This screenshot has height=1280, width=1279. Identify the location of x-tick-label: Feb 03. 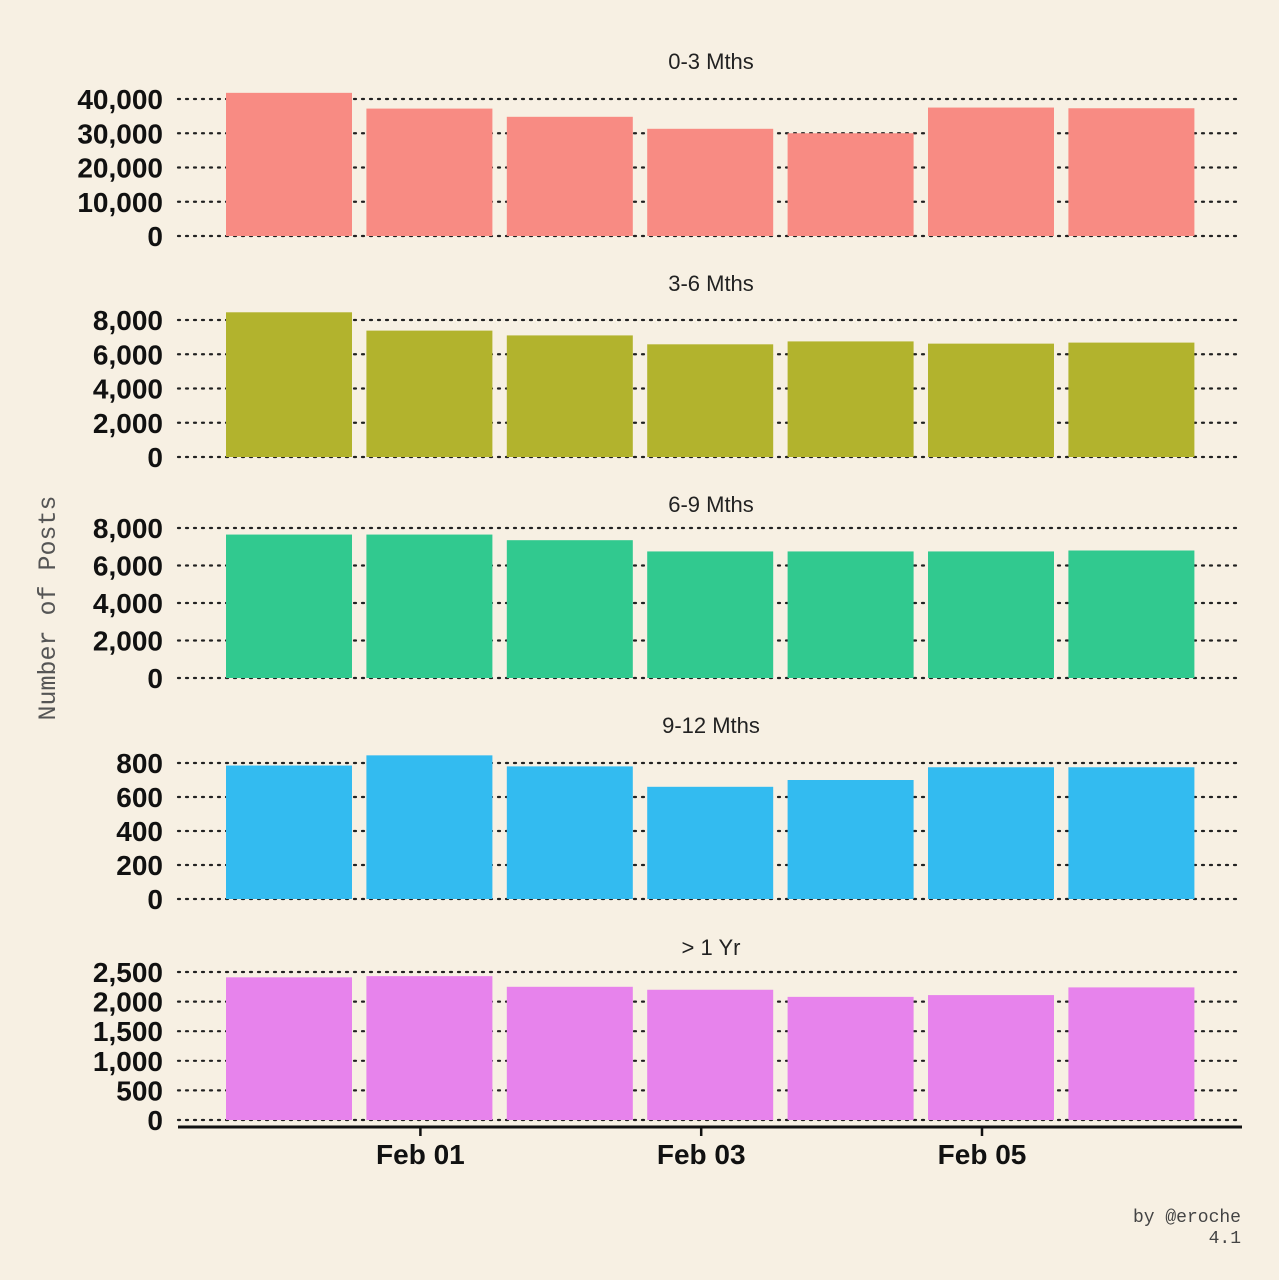
(701, 1154).